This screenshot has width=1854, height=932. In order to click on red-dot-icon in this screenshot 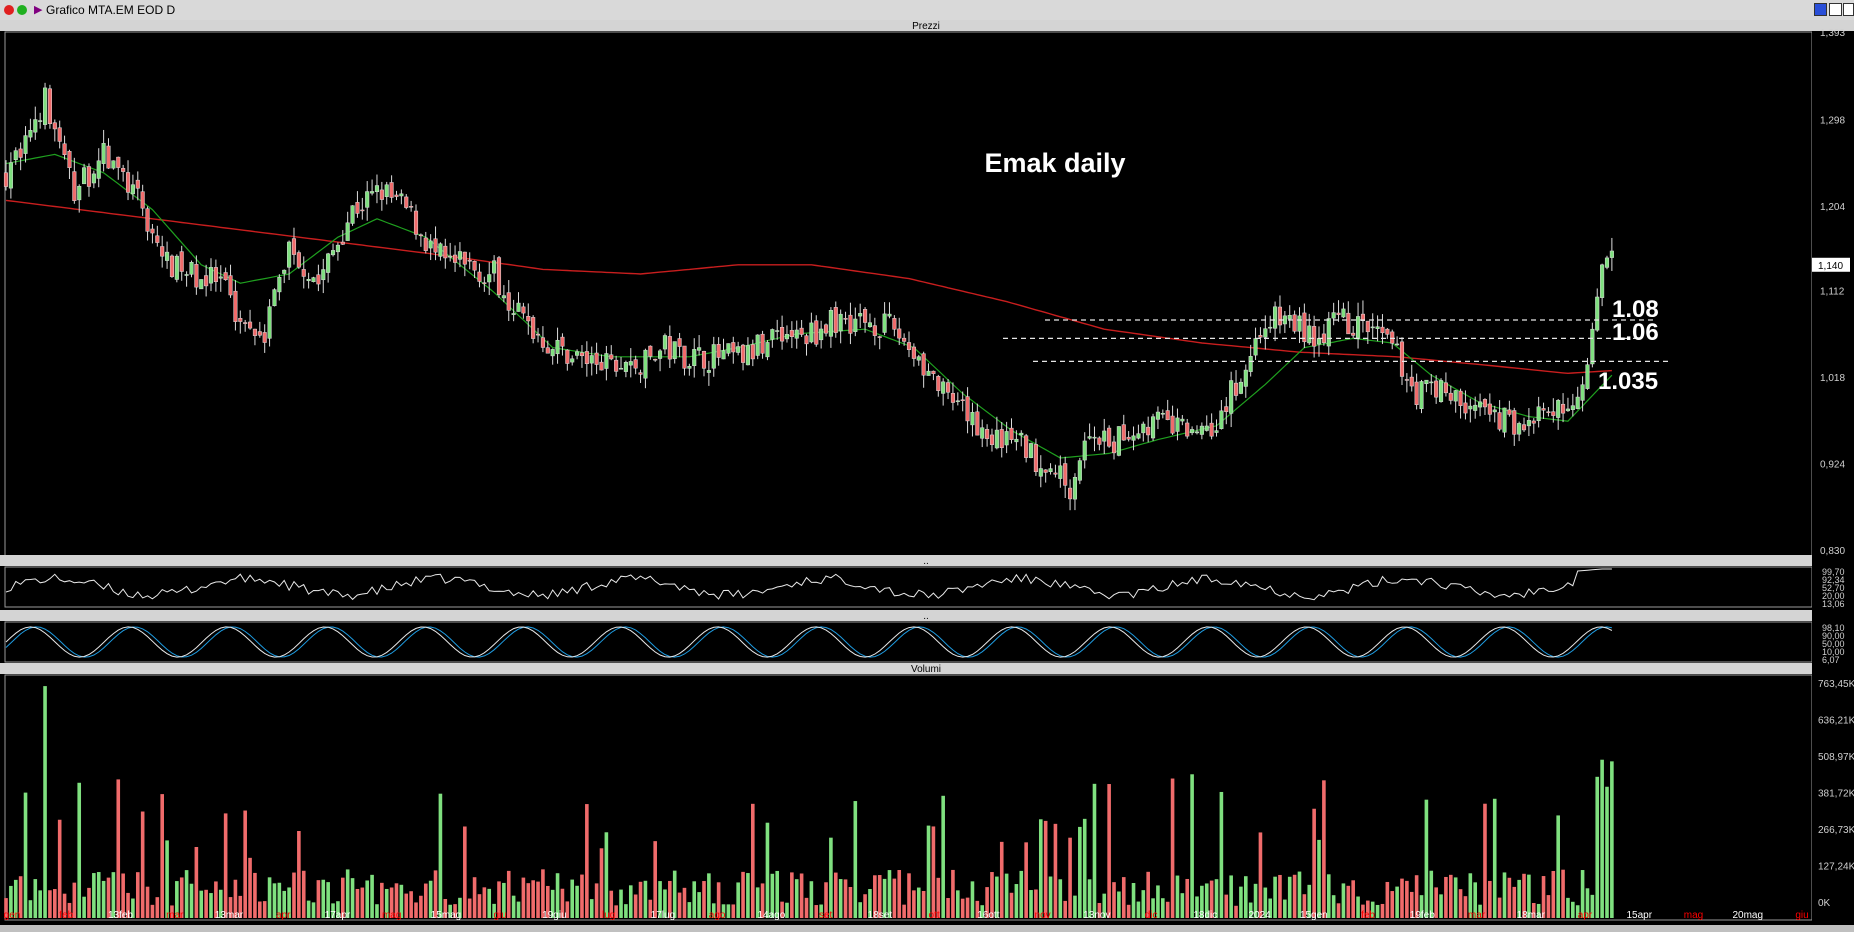, I will do `click(9, 10)`.